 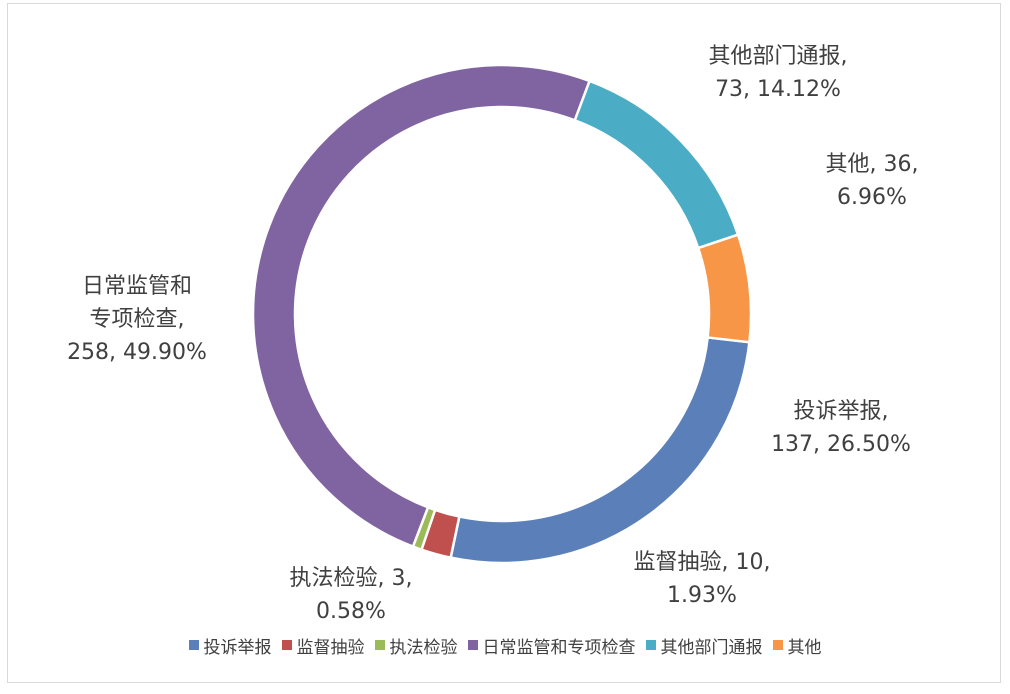 I want to click on data-label-4: 其他部门通报, 73, 14.12%, so click(x=778, y=73).